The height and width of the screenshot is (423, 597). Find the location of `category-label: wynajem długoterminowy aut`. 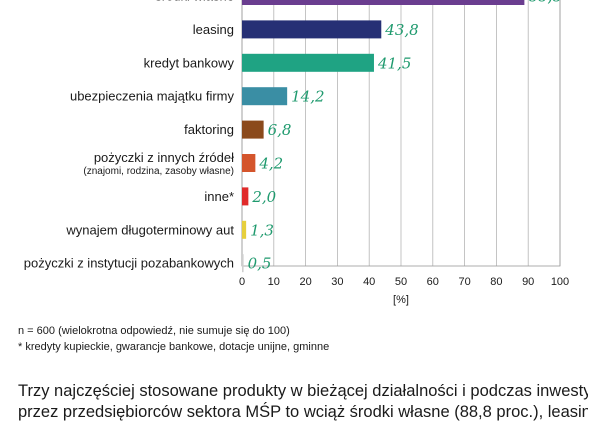

category-label: wynajem długoterminowy aut is located at coordinates (149, 229).